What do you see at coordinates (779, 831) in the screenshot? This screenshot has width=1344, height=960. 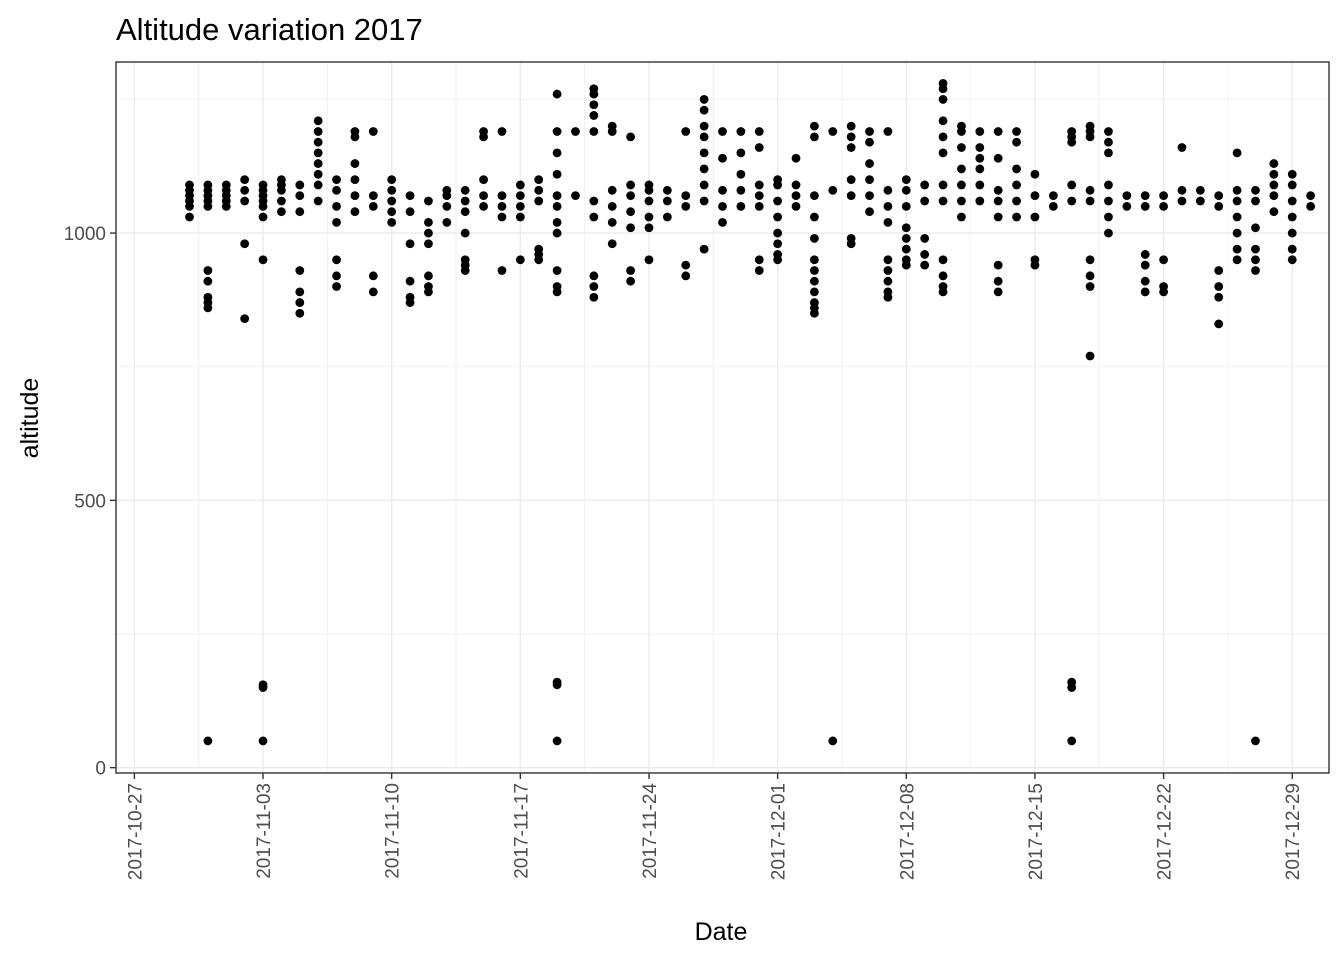 I see `x-tick-label: 2017-12-01` at bounding box center [779, 831].